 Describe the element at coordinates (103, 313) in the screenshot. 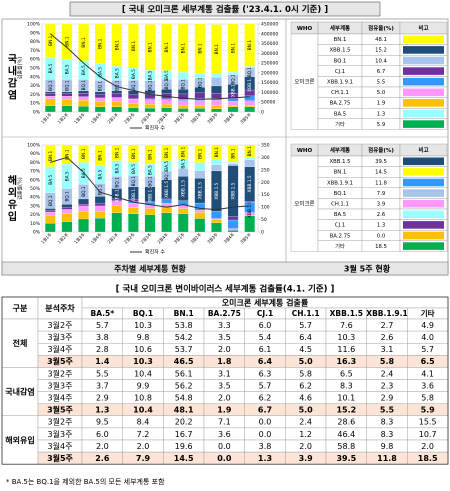

I see `header-text: BA.5*` at that location.